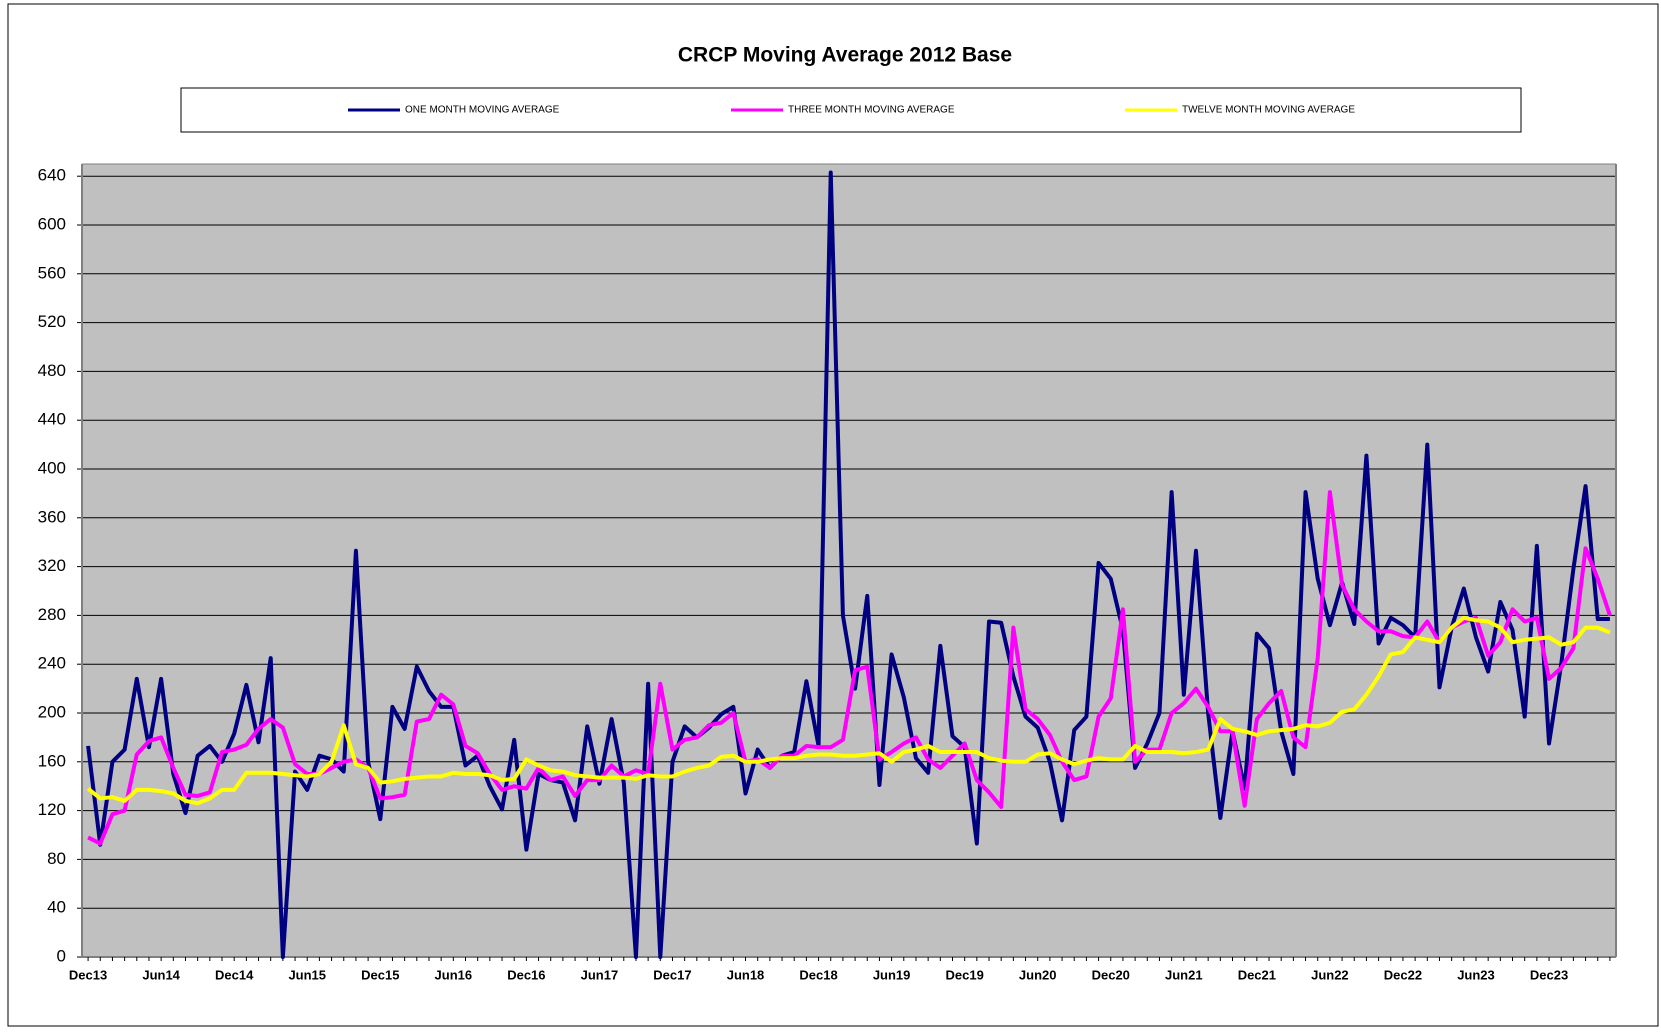 This screenshot has width=1661, height=1034. Describe the element at coordinates (818, 974) in the screenshot. I see `x-tick-label: Dec18` at that location.